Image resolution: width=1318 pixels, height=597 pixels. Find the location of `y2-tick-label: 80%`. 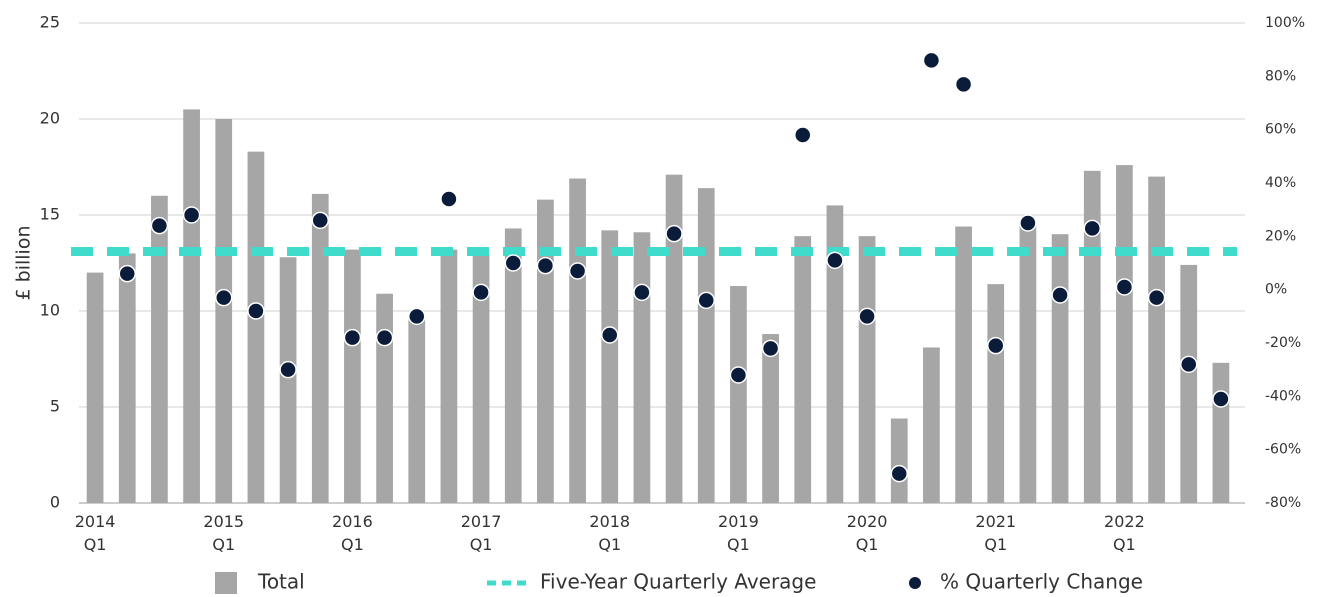

y2-tick-label: 80% is located at coordinates (1280, 76).